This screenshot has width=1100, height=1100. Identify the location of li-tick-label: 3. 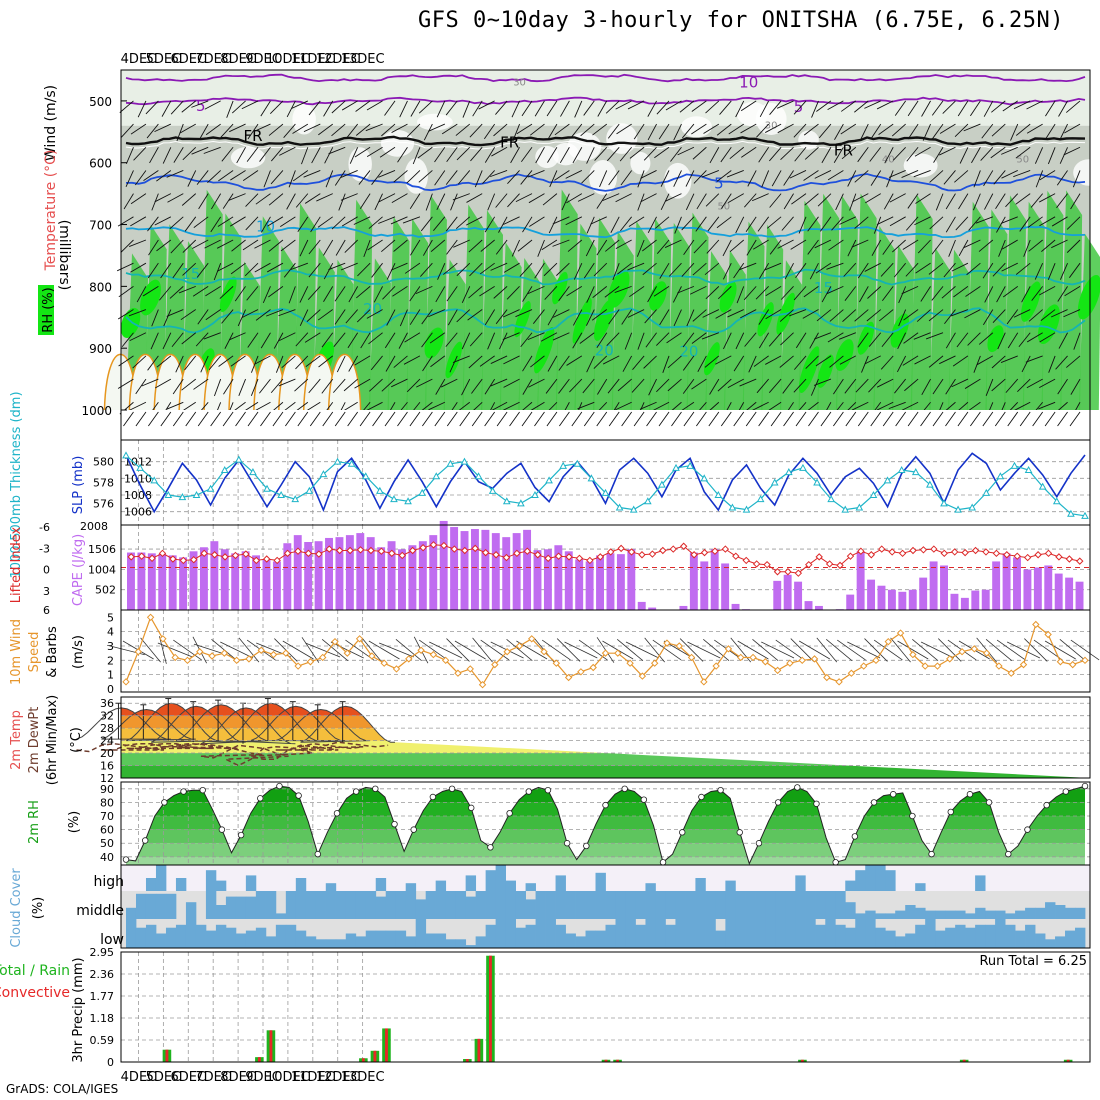
(46, 591).